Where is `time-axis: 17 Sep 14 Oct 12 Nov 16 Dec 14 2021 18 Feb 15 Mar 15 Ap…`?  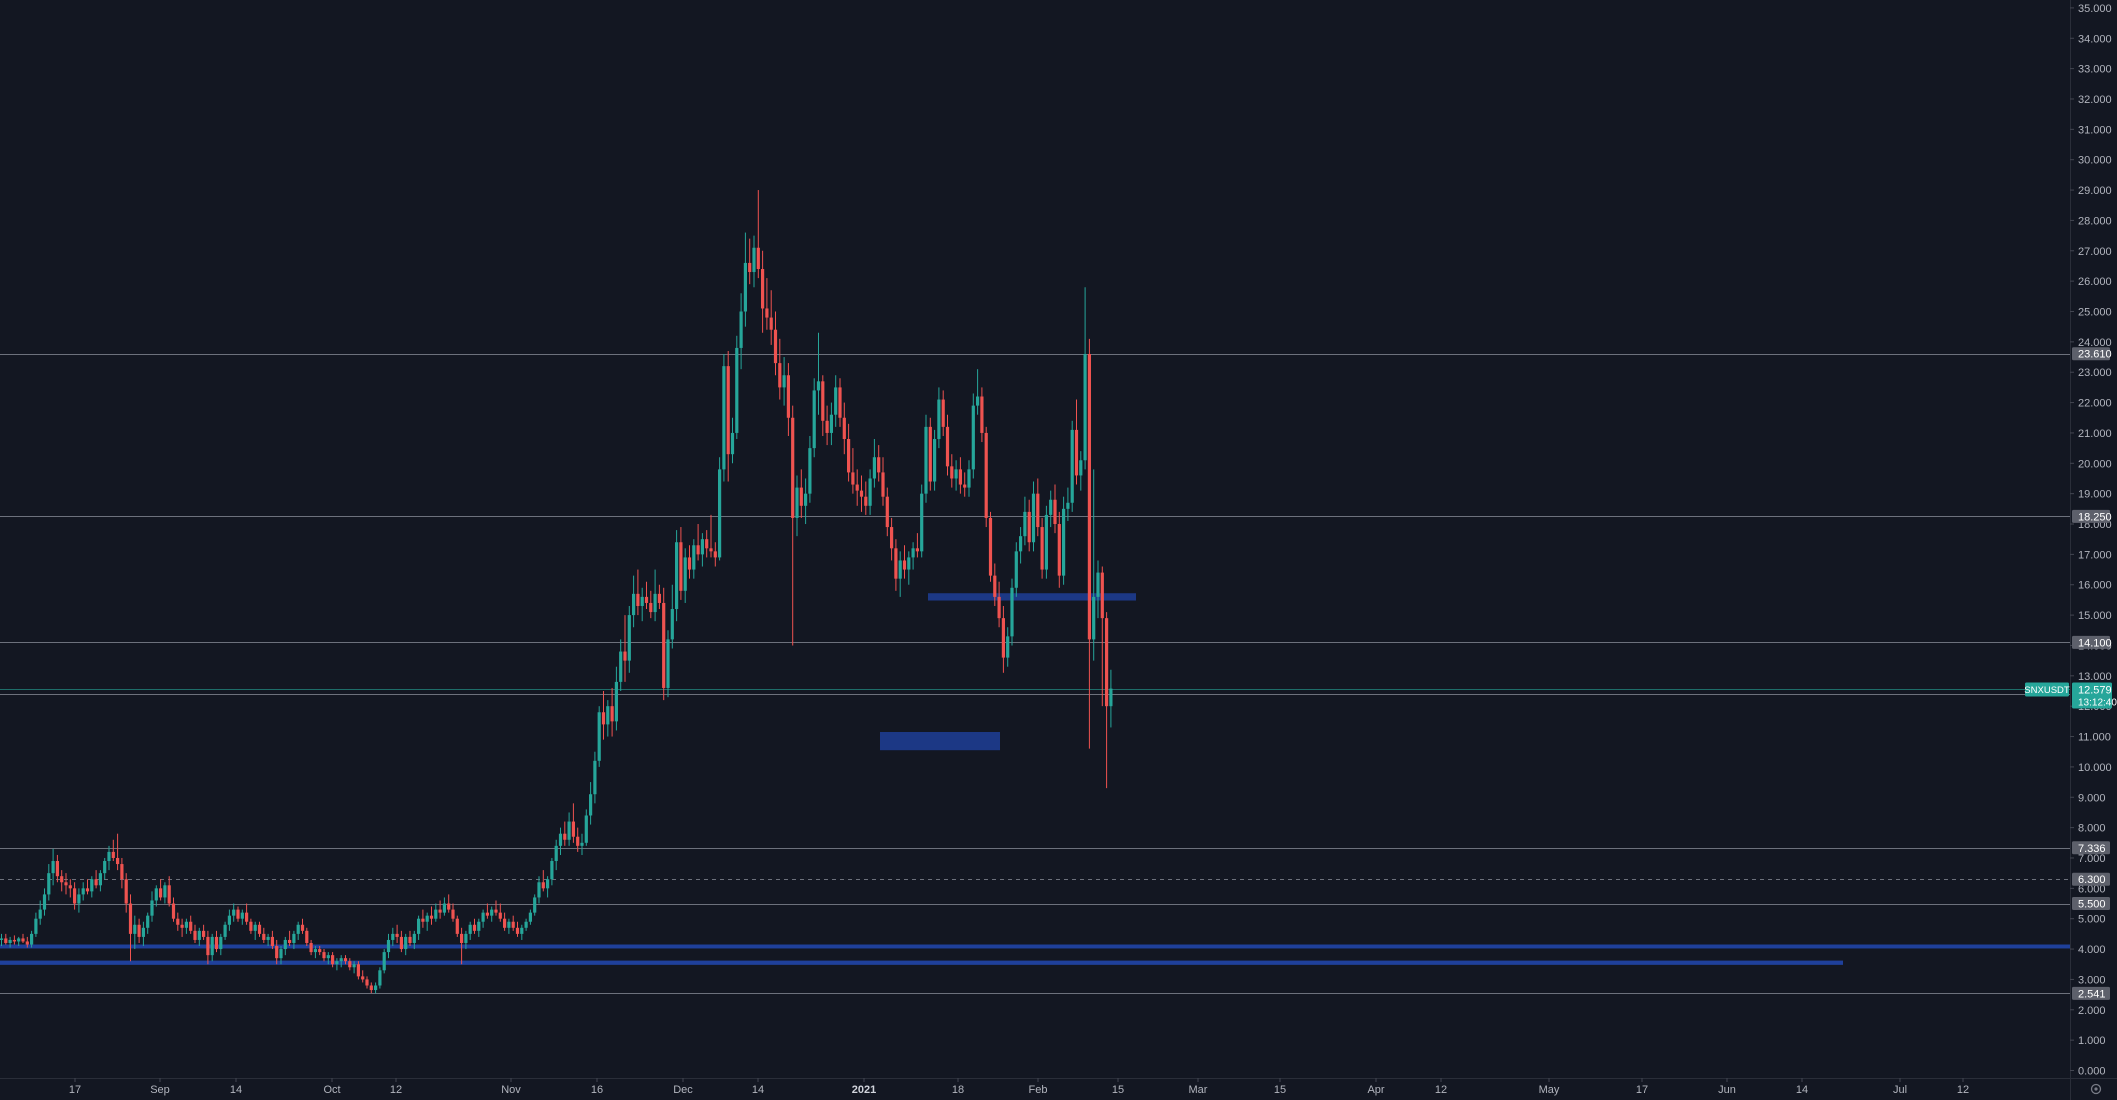
time-axis: 17 Sep 14 Oct 12 Nov 16 Dec 14 2021 18 Feb 15 Mar 15 Ap… is located at coordinates (1019, 1087).